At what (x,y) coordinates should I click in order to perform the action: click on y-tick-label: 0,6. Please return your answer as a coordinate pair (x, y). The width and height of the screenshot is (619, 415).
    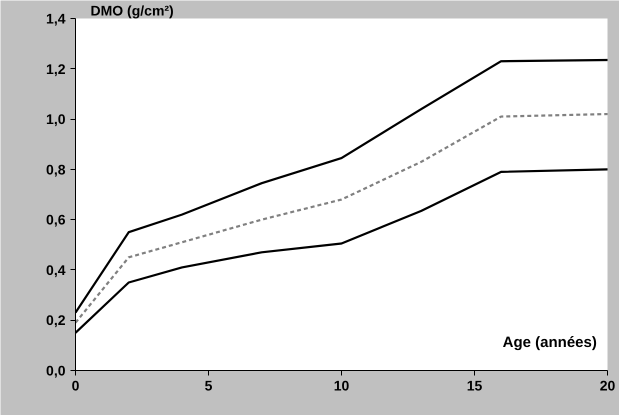
    Looking at the image, I should click on (56, 220).